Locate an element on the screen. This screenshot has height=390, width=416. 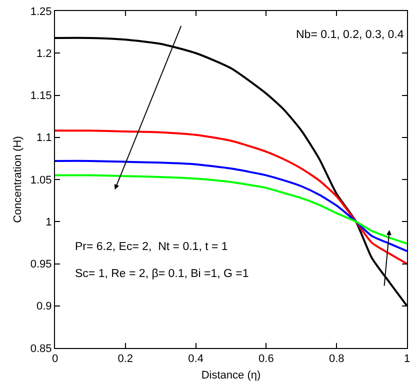
x-tick-label: 1 is located at coordinates (407, 359).